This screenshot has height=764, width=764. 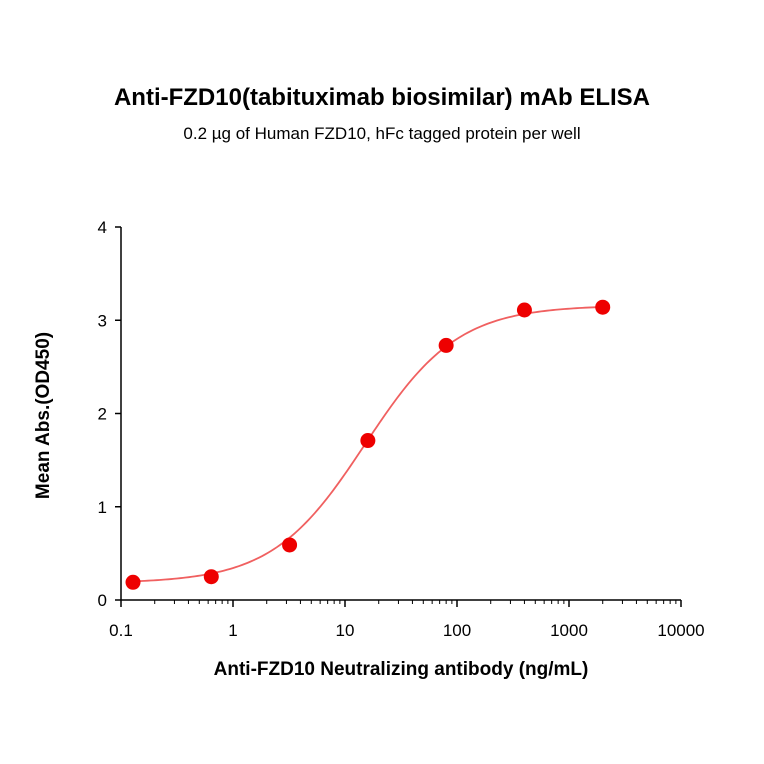 What do you see at coordinates (102, 414) in the screenshot?
I see `y-tick-label: 2` at bounding box center [102, 414].